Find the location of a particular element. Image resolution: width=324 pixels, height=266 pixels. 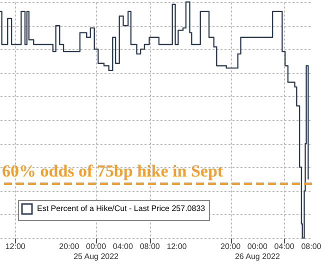

legend-label: Est Percent of a Hike/Cut - Last Price 257.0833 is located at coordinates (121, 208).